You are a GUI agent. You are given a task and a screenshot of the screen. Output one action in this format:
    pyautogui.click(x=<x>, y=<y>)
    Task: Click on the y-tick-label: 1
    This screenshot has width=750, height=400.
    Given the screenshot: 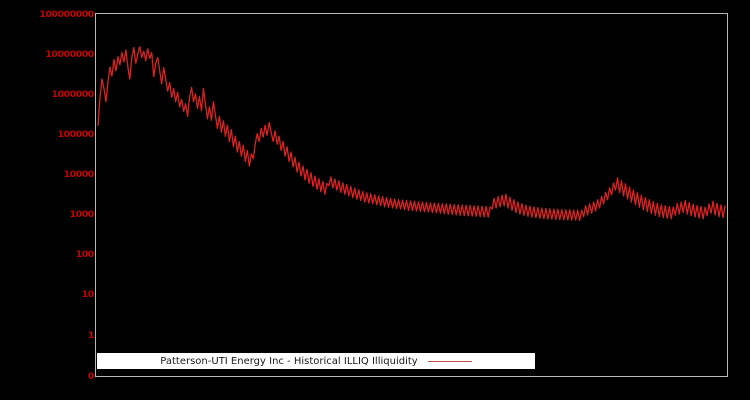 What is the action you would take?
    pyautogui.click(x=90, y=336)
    